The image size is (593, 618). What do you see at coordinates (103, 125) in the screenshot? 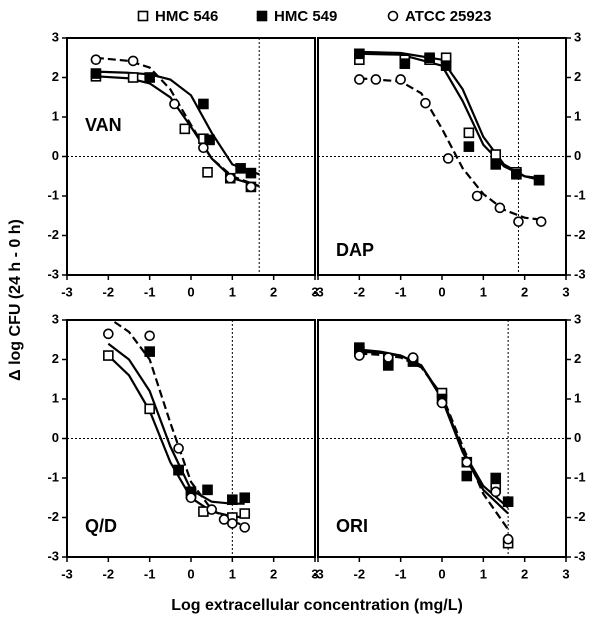
I see `panel-label: VAN` at bounding box center [103, 125].